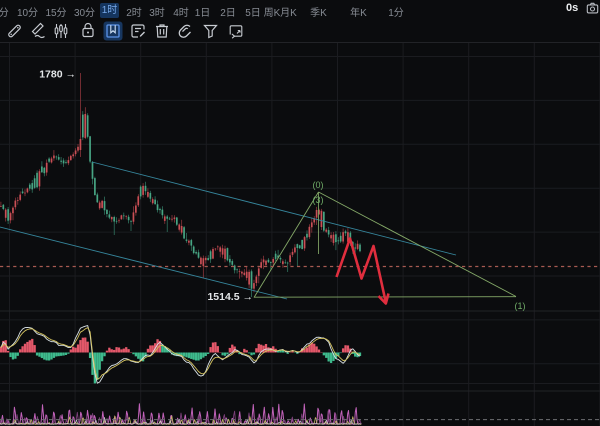  What do you see at coordinates (318, 200) in the screenshot?
I see `svg-text: (3)` at bounding box center [318, 200].